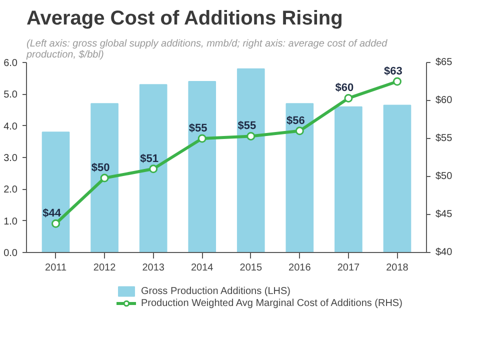 The height and width of the screenshot is (348, 500). Describe the element at coordinates (444, 100) in the screenshot. I see `y2-tick-label: $60` at that location.